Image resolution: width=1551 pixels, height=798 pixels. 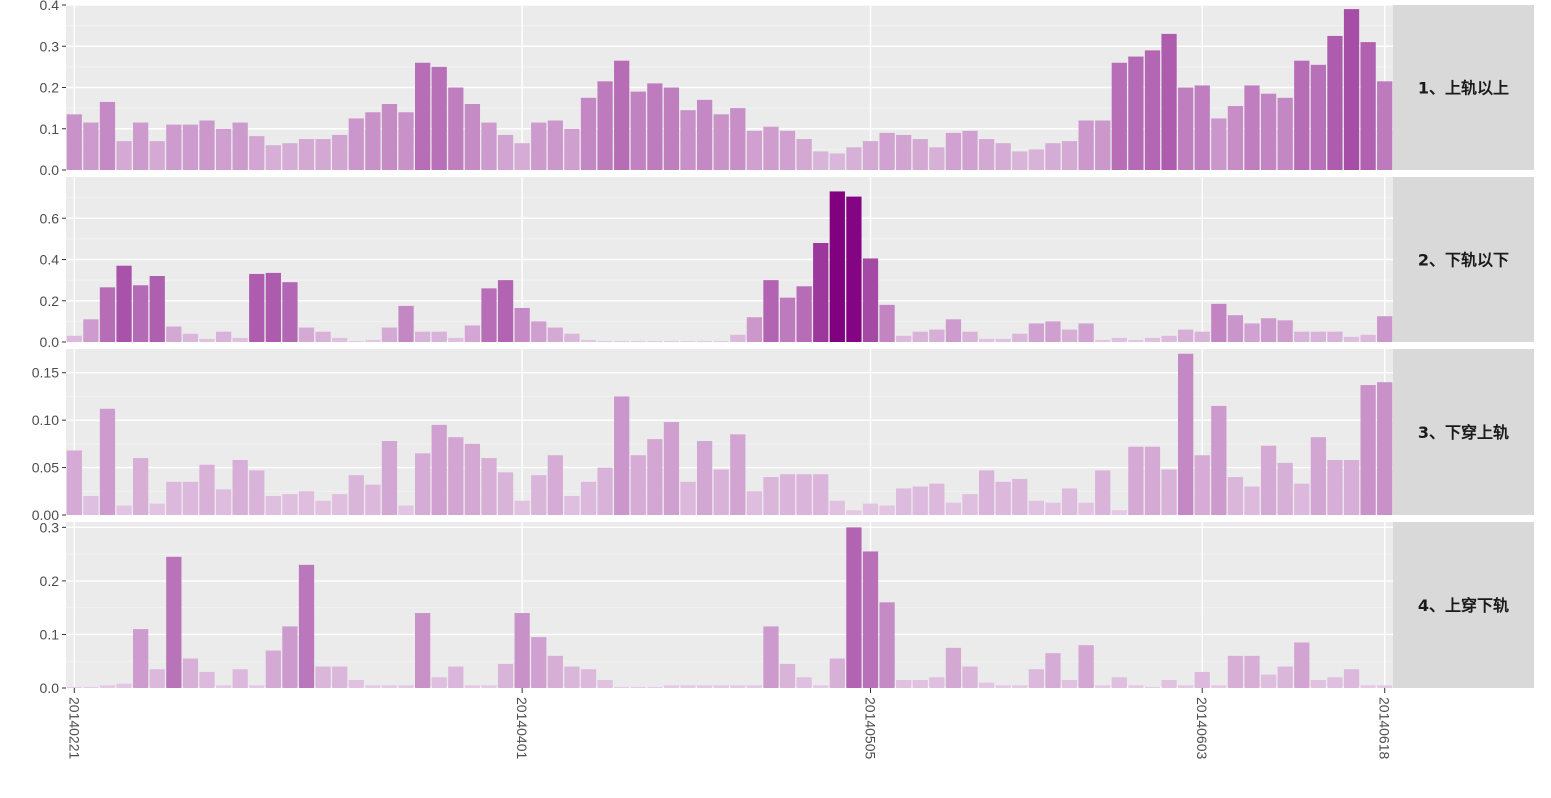 I want to click on y-tick-label: 0.2, so click(x=50, y=581).